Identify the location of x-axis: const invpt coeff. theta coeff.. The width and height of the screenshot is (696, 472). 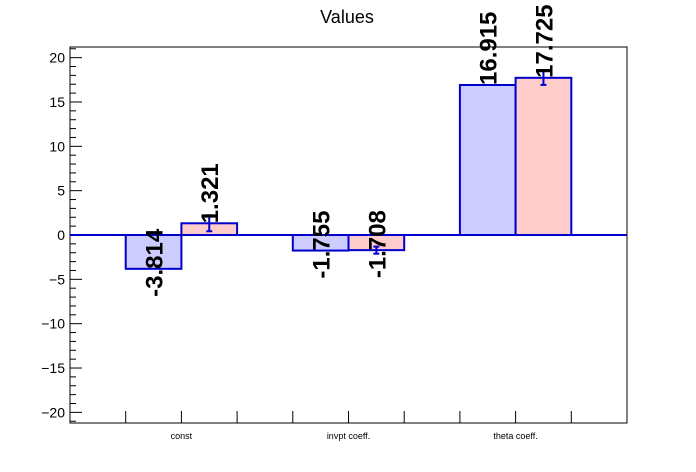
(348, 426).